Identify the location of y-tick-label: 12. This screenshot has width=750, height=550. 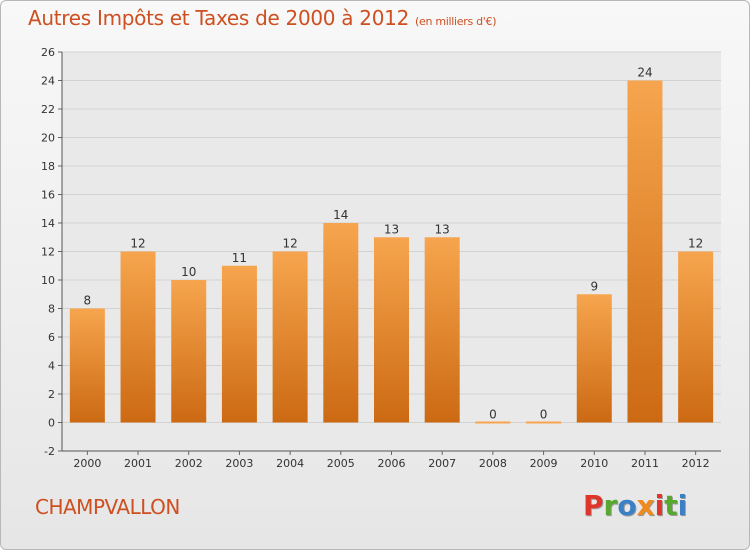
(48, 252).